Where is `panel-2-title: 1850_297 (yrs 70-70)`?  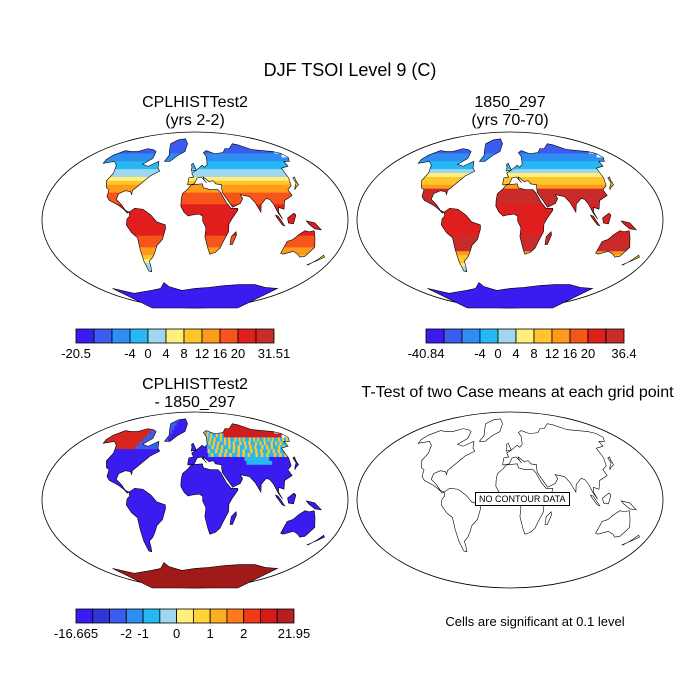
panel-2-title: 1850_297 (yrs 70-70) is located at coordinates (510, 112).